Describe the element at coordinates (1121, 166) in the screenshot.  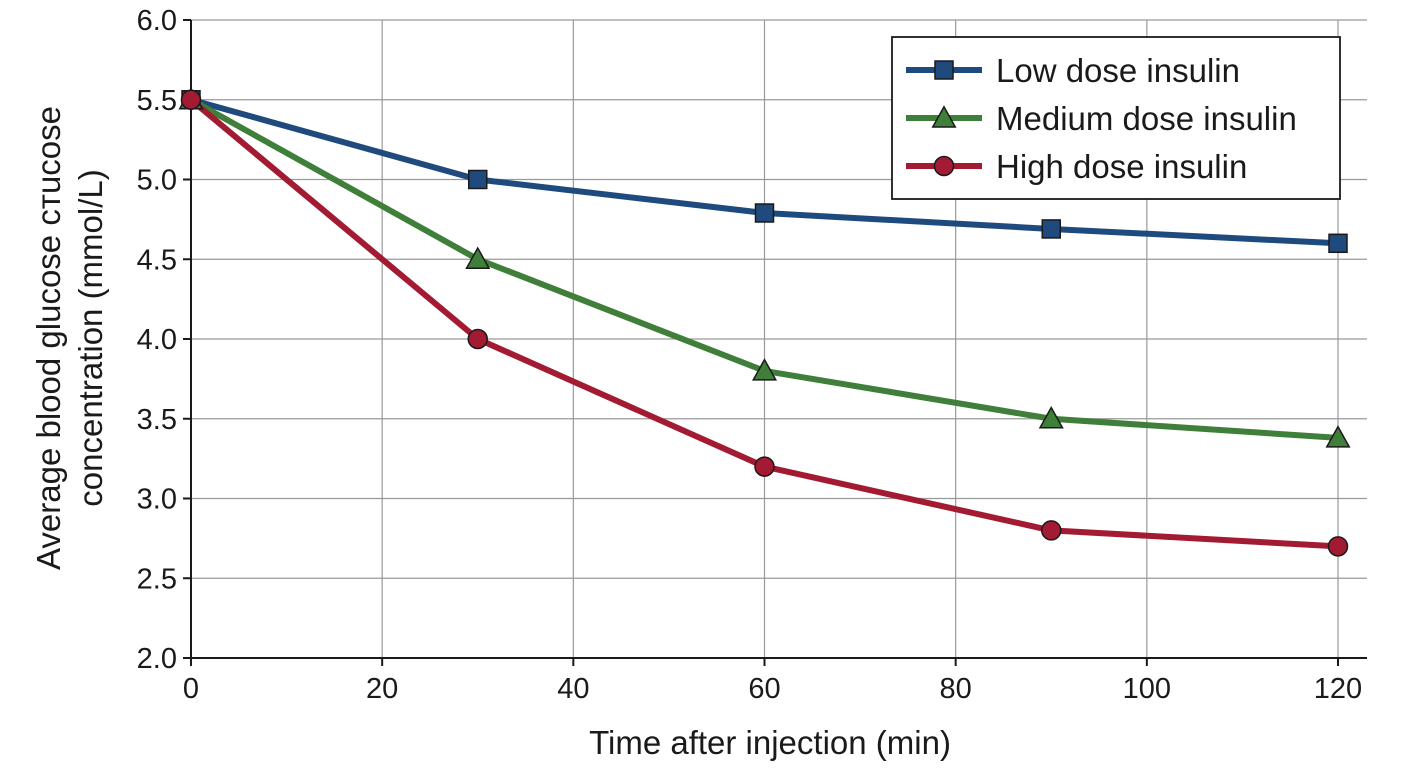
I see `legend-label-high-dose-insulin: High dose insulin` at that location.